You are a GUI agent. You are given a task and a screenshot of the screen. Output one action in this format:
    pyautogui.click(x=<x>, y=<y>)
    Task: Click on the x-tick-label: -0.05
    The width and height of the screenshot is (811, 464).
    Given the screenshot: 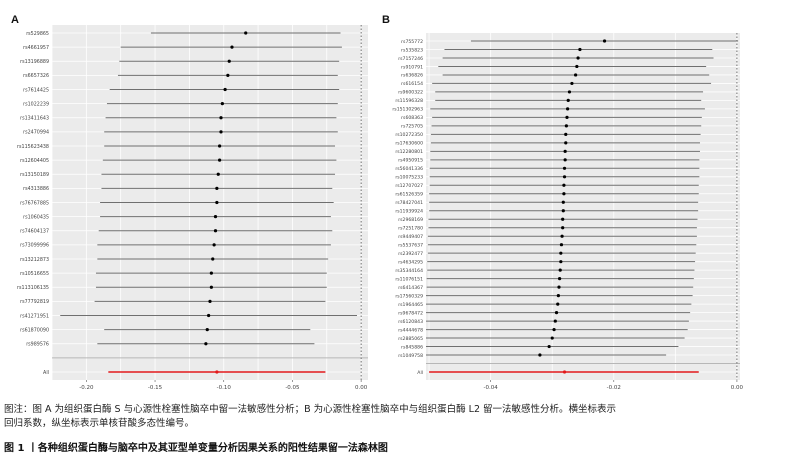 What is the action you would take?
    pyautogui.click(x=292, y=388)
    